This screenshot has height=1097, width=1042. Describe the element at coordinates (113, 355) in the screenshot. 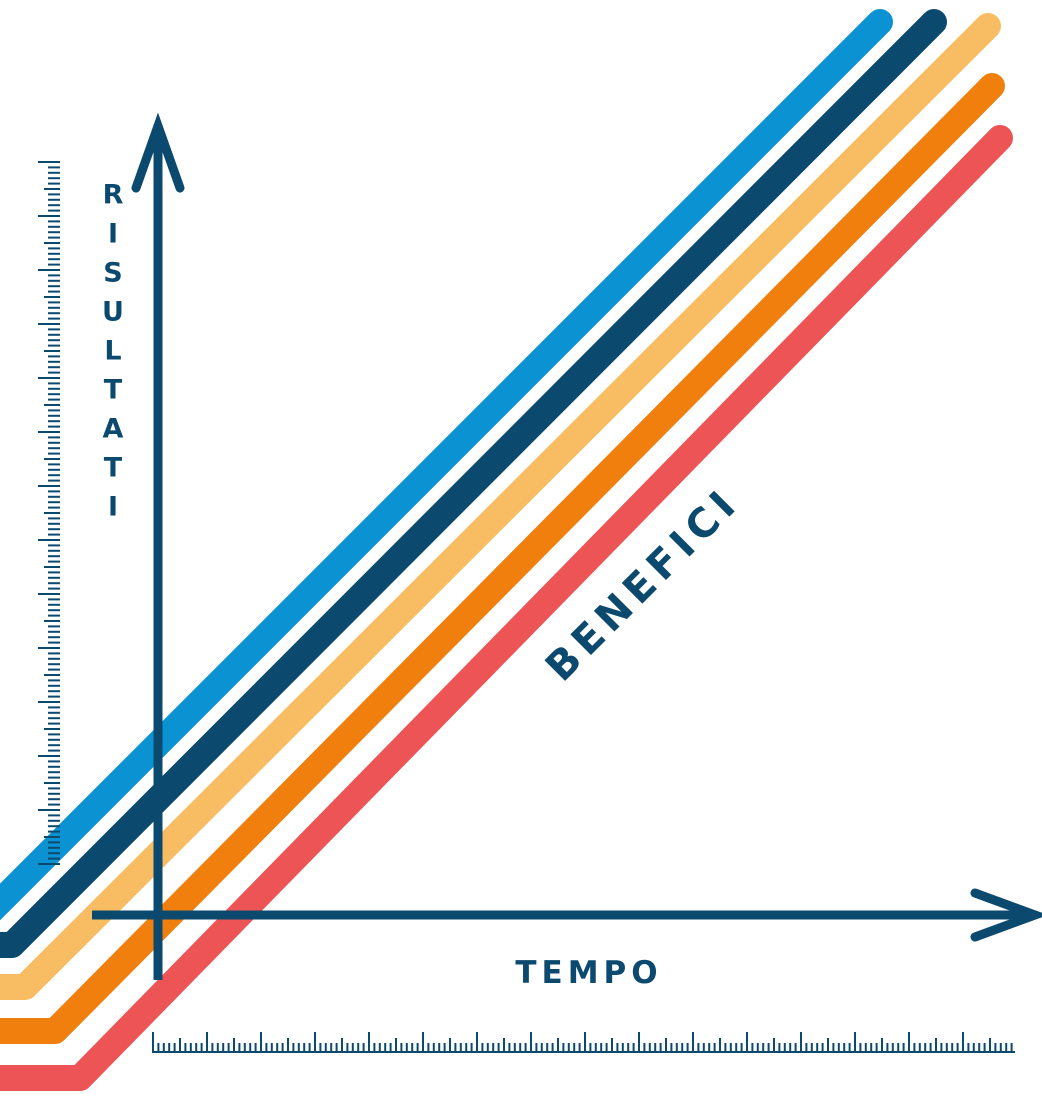

I see `y-axis-label: RISULTATI` at that location.